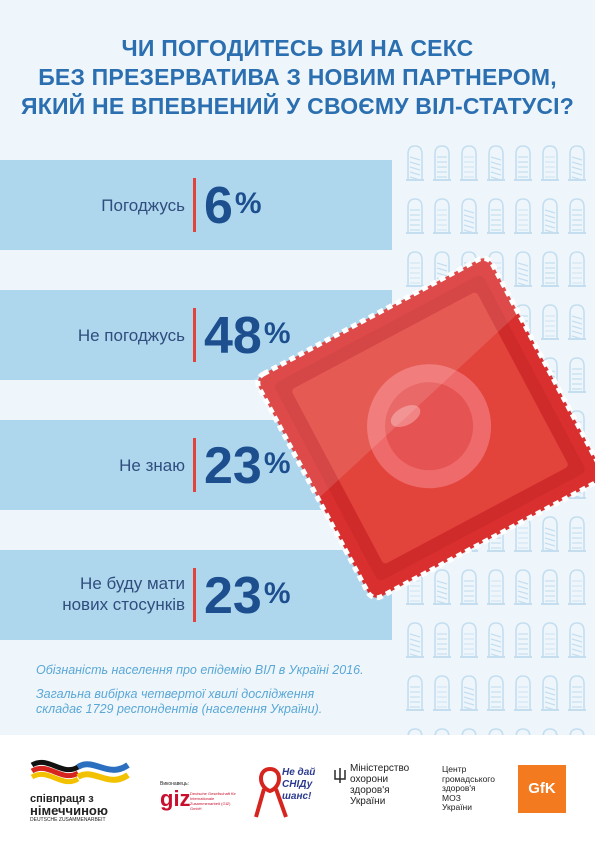  Describe the element at coordinates (102, 594) in the screenshot. I see `answer-label-no-relations: Не буду мати нових стосунків` at that location.